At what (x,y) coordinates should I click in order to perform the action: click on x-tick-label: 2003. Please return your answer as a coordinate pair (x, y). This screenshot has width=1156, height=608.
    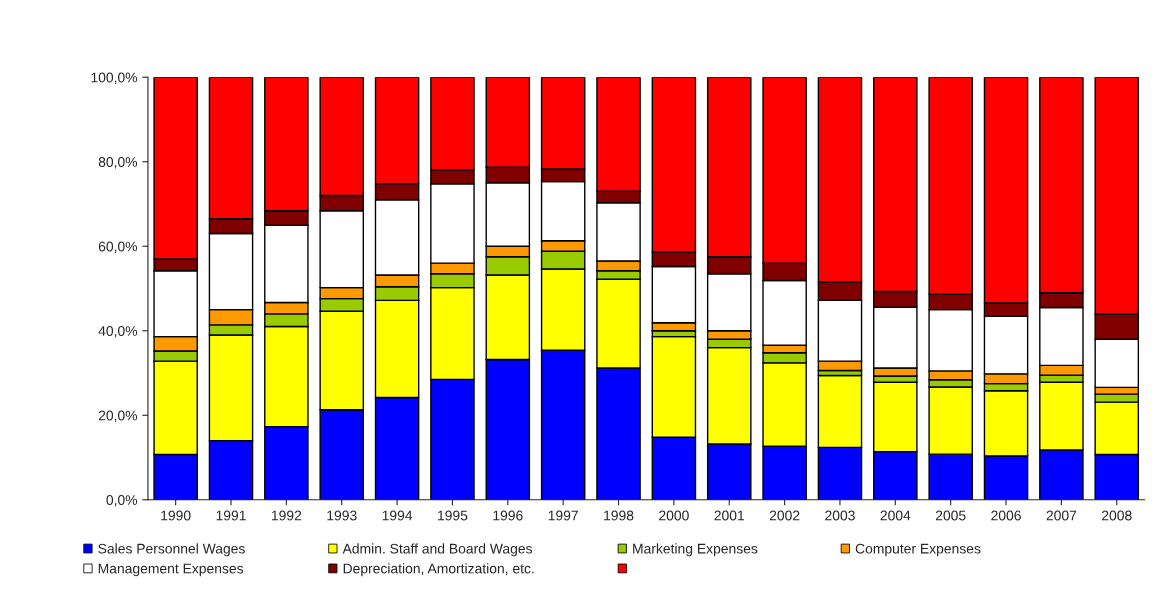
    Looking at the image, I should click on (840, 515).